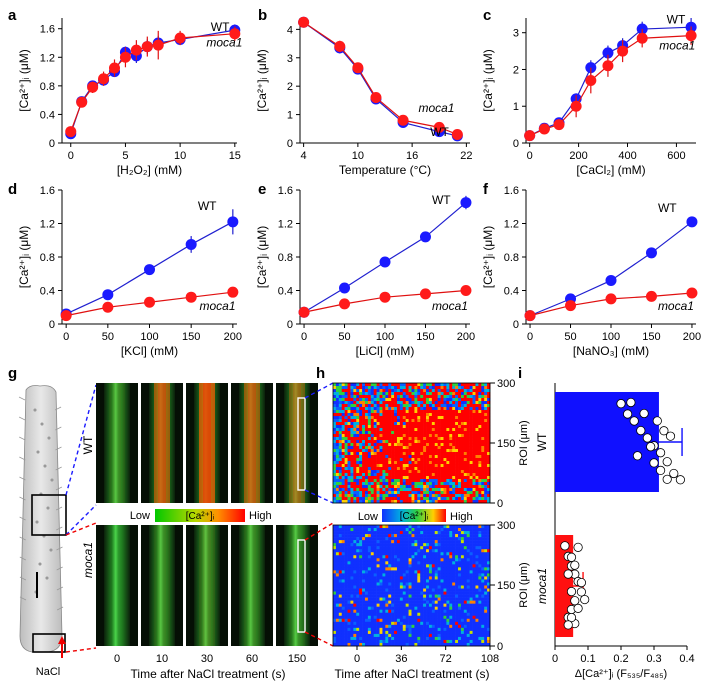 This screenshot has height=688, width=715. I want to click on tile-calcium-signal, so click(252, 585).